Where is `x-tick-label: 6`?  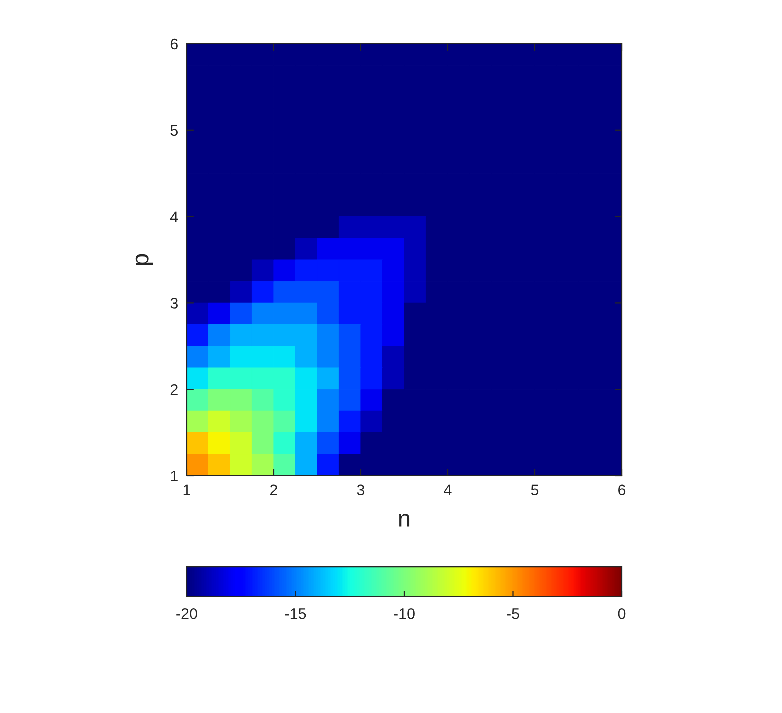
x-tick-label: 6 is located at coordinates (622, 490).